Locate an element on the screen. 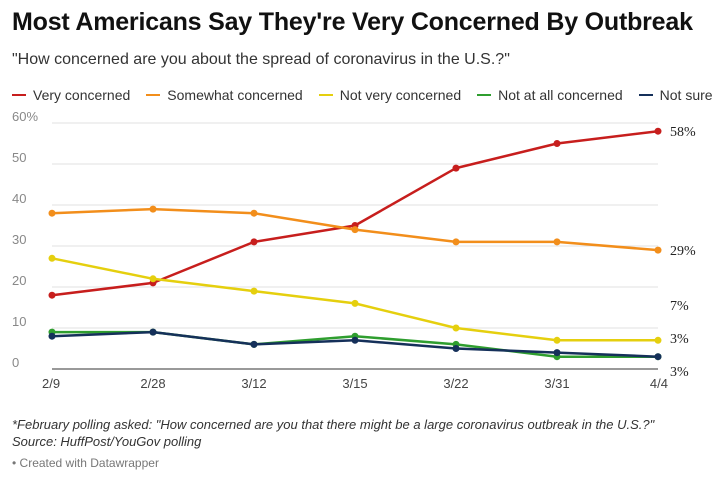 The image size is (720, 488). legend-swatch-not-very-concerned is located at coordinates (325, 95).